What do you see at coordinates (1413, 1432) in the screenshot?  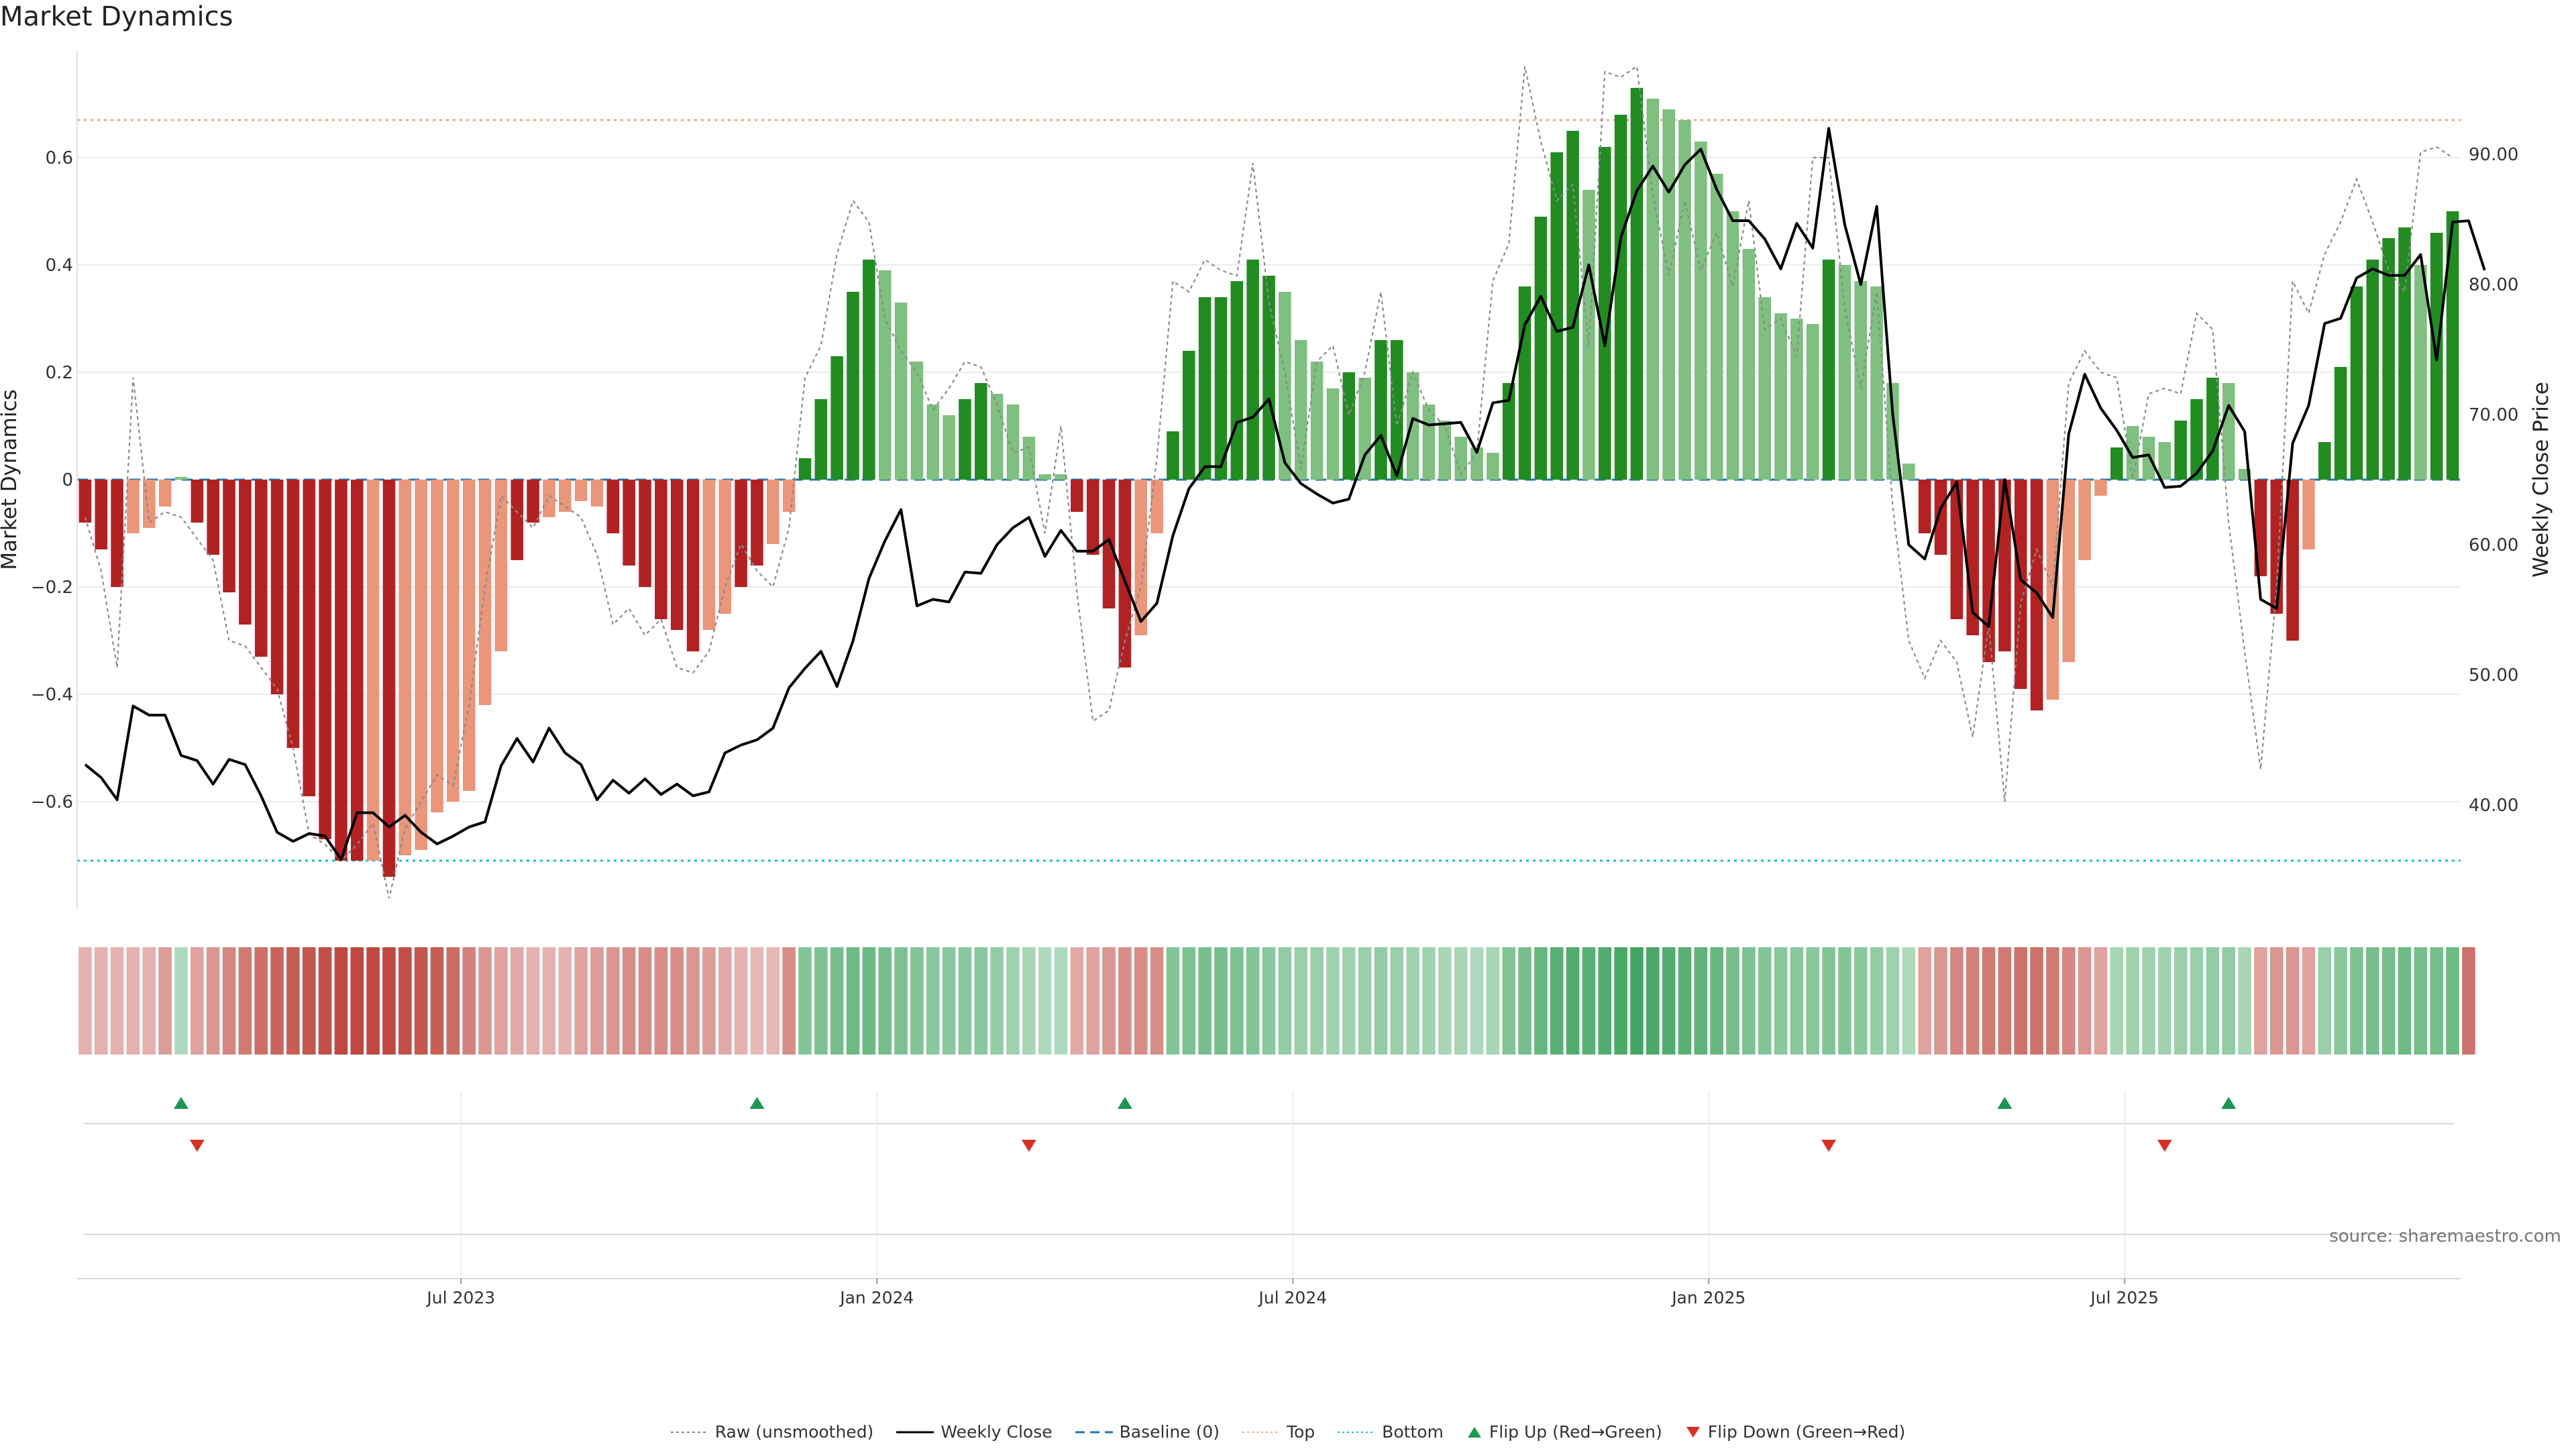 I see `legend-label-bottom: Bottom` at bounding box center [1413, 1432].